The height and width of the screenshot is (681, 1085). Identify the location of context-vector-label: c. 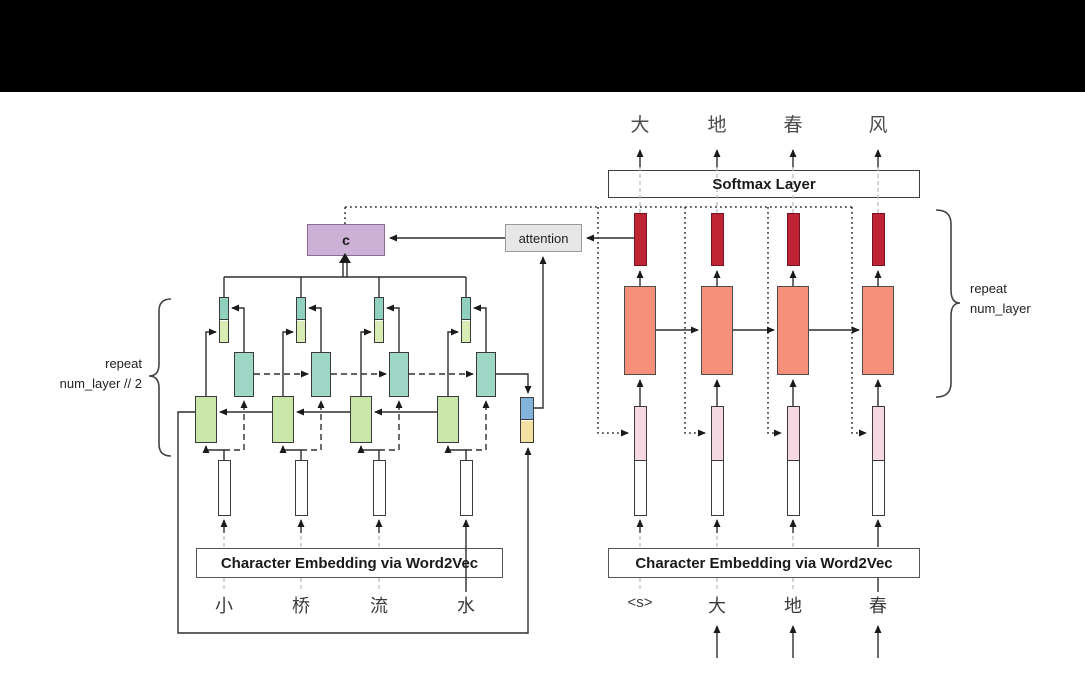
(346, 240).